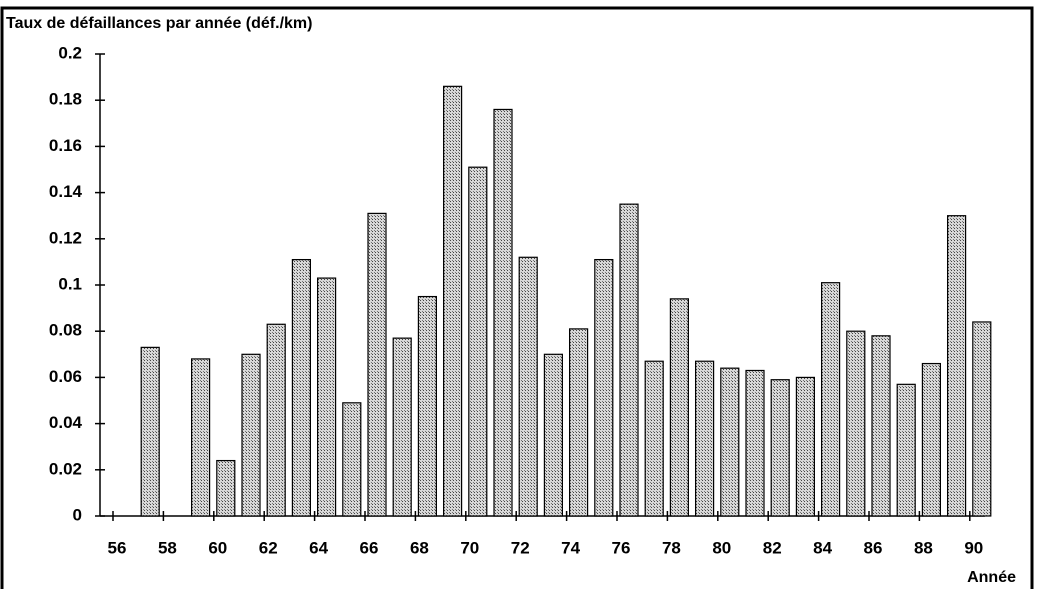  Describe the element at coordinates (77, 514) in the screenshot. I see `y-tick-label: 0` at that location.